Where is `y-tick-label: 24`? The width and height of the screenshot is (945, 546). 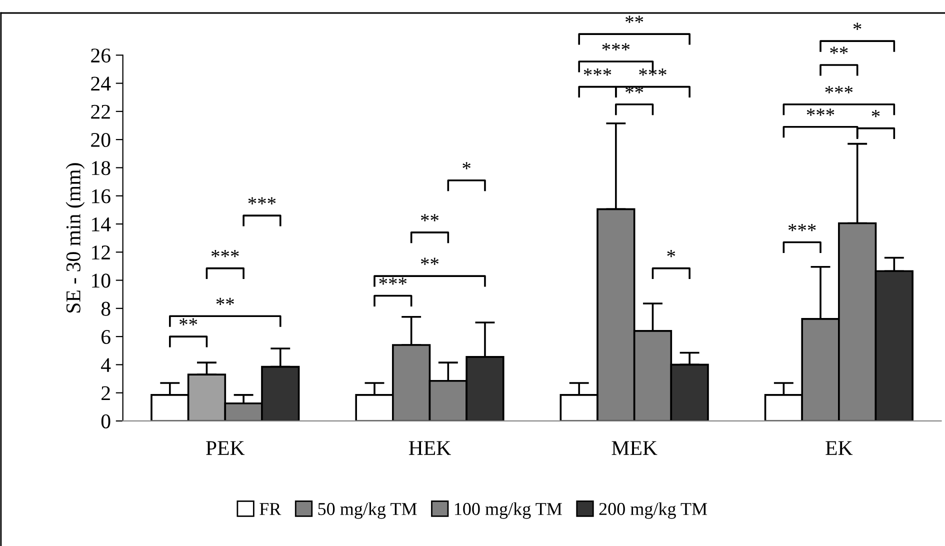 y-tick-label: 24 is located at coordinates (101, 83).